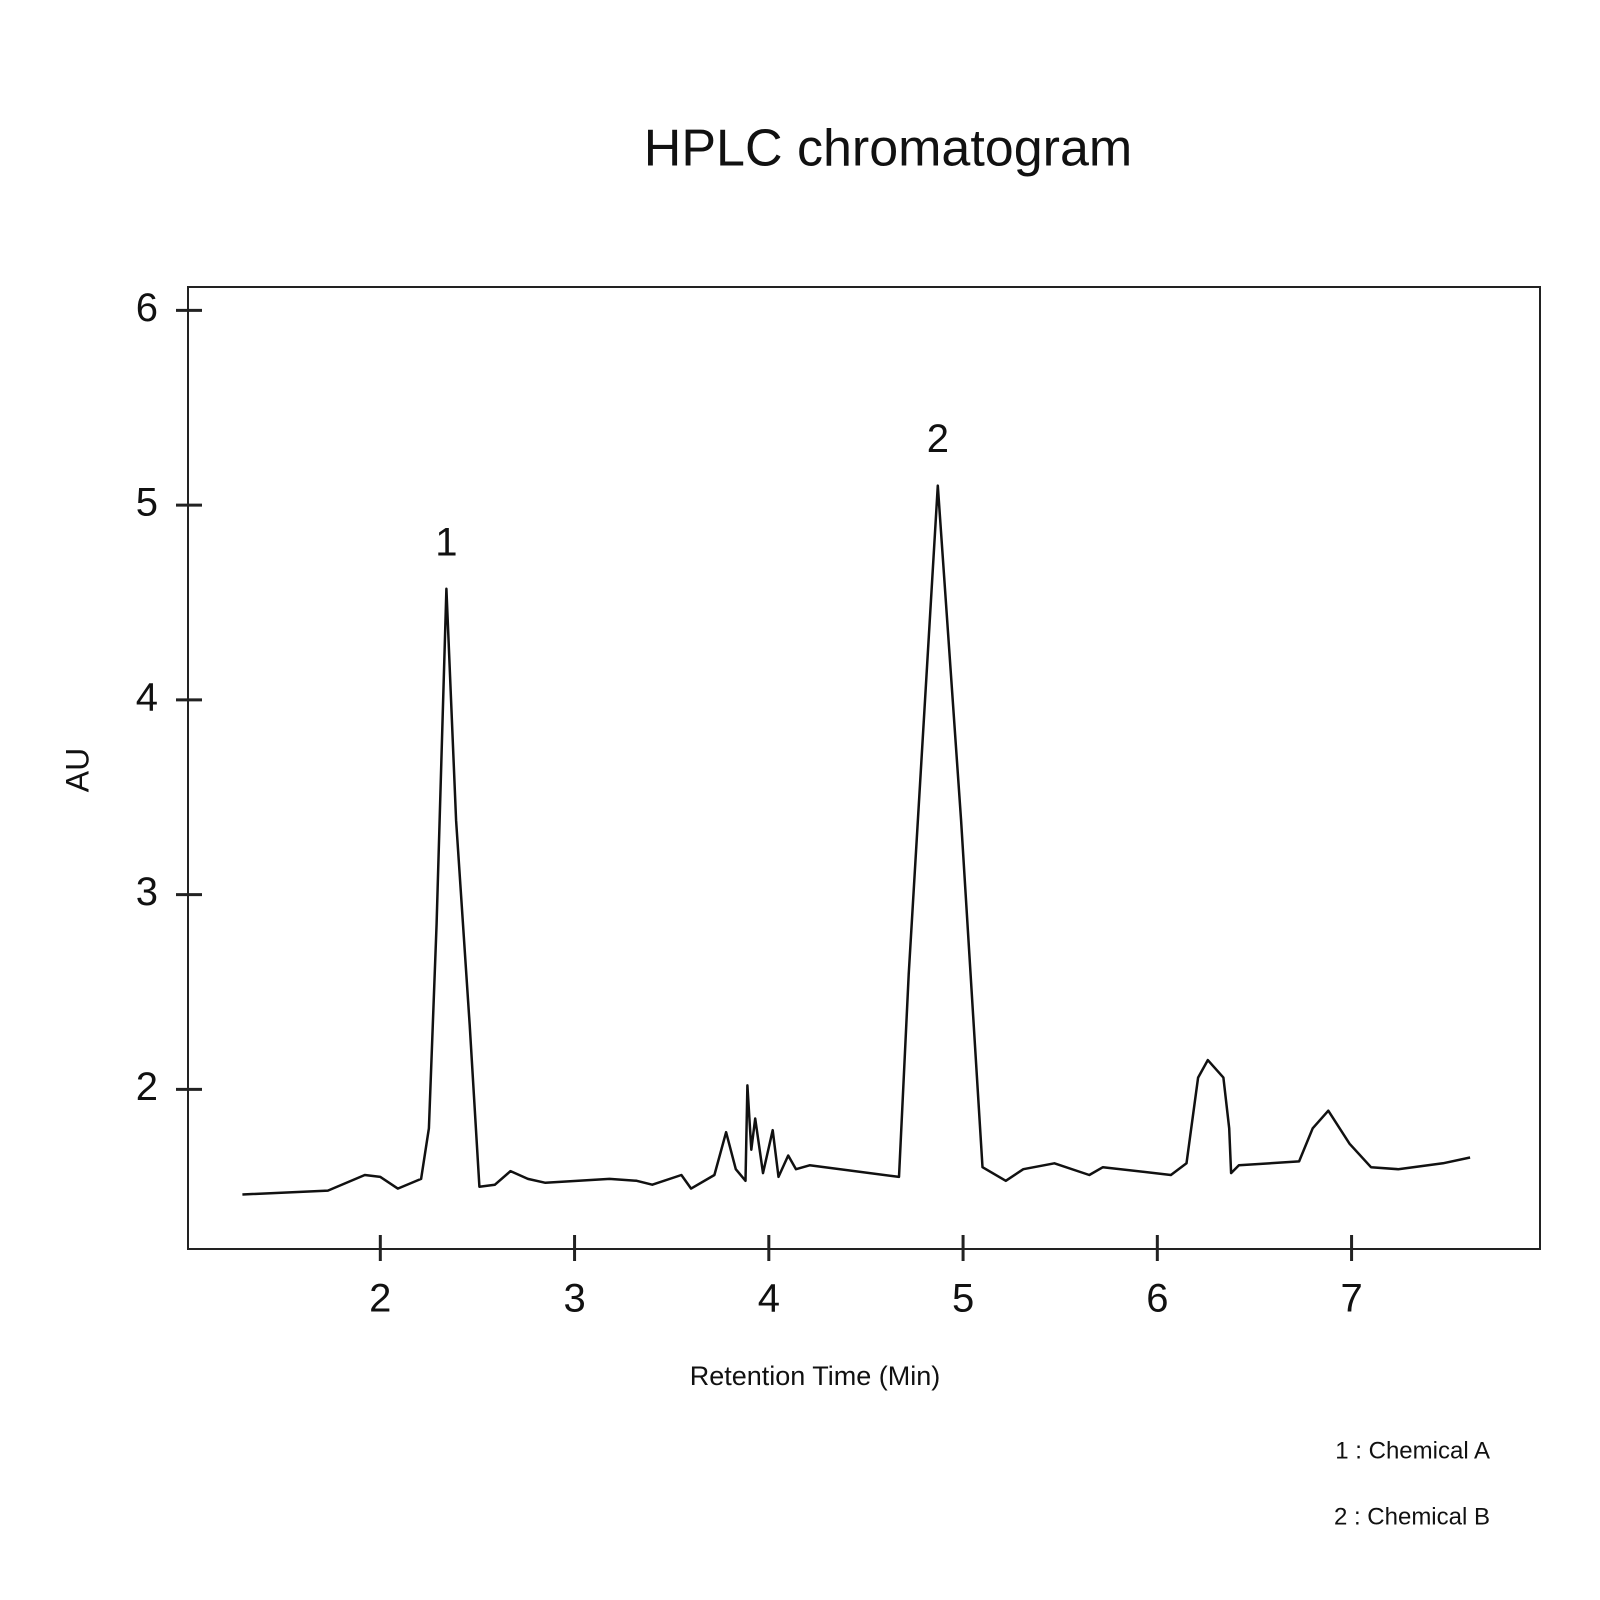 This screenshot has height=1600, width=1600. I want to click on chart-title: HPLC chromatogram, so click(888, 149).